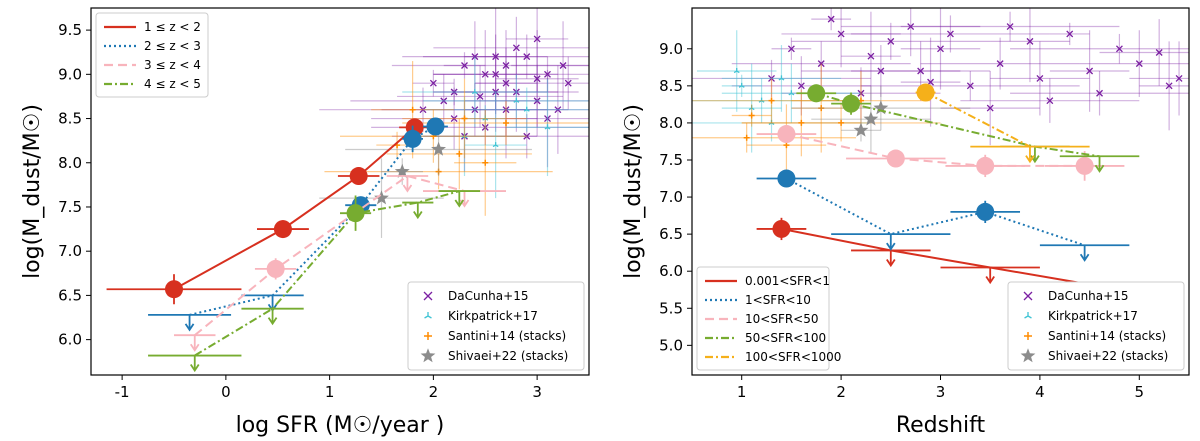 The image size is (1200, 441). Describe the element at coordinates (1028, 336) in the screenshot. I see `legend-marker-plus` at that location.